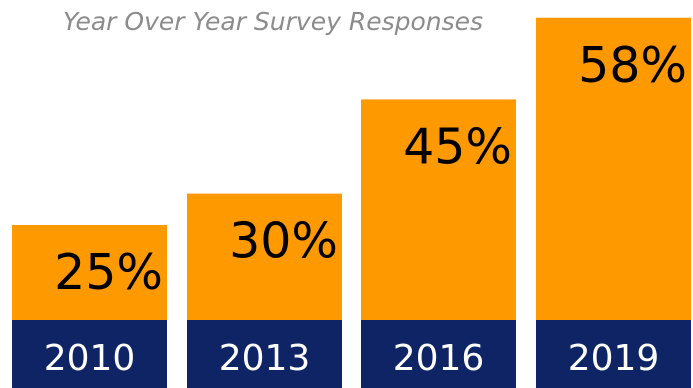  I want to click on data-label-2016: 45%, so click(457, 146).